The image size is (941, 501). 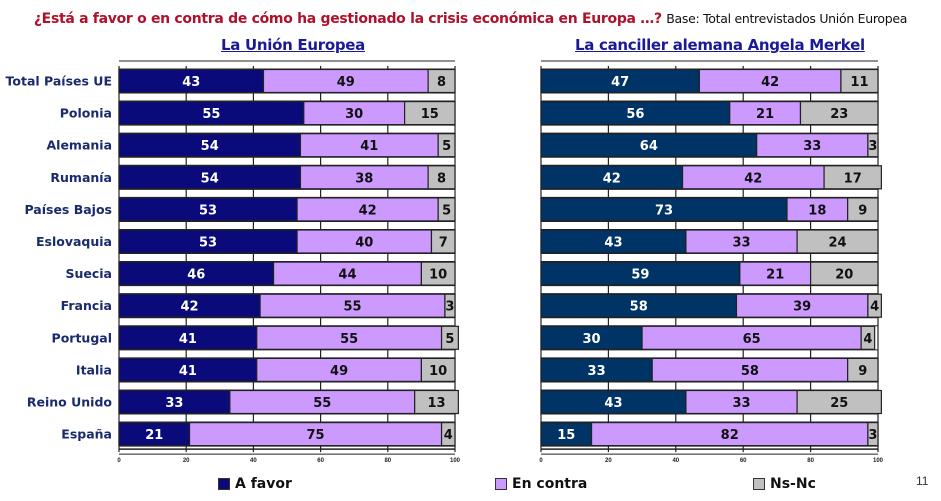 I want to click on category-label: Reino Unido, so click(x=70, y=402).